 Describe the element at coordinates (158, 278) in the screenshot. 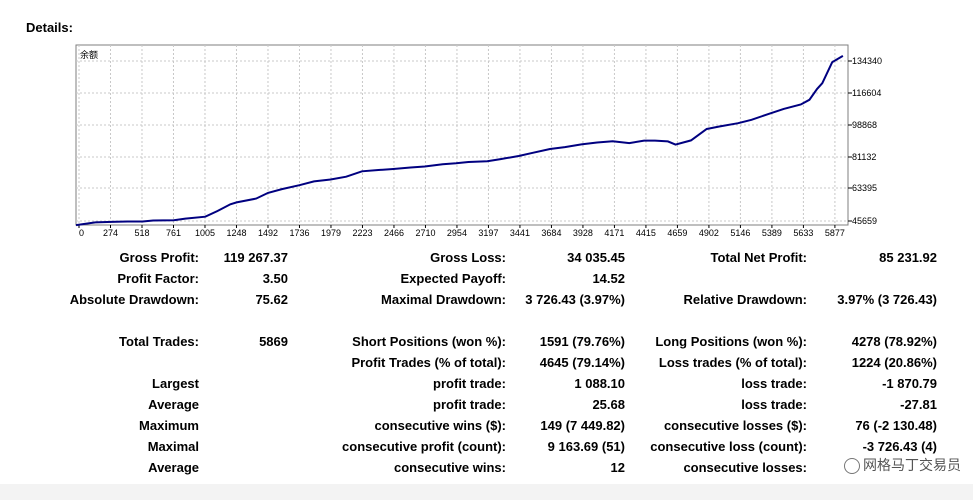

I see `profit-factor-label: Profit Factor:` at that location.